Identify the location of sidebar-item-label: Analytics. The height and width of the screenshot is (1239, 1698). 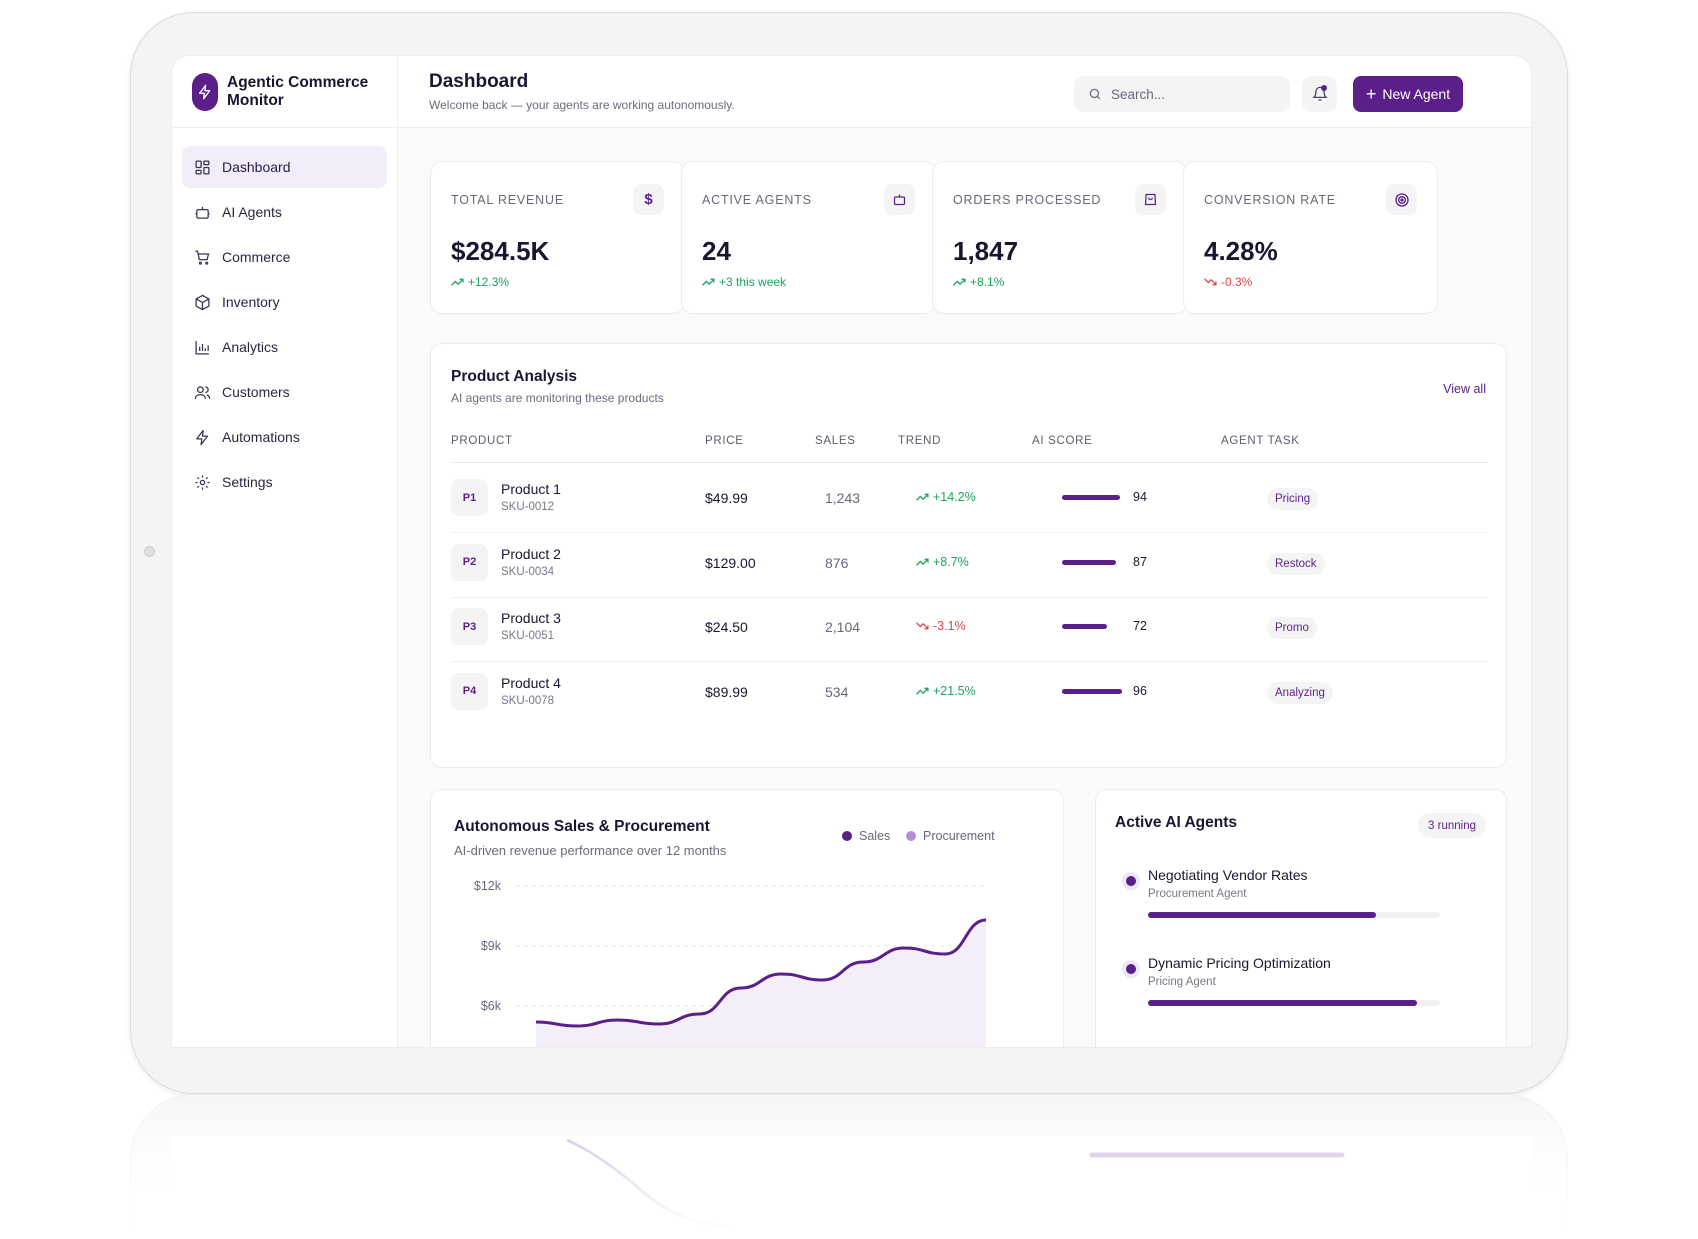
(250, 347).